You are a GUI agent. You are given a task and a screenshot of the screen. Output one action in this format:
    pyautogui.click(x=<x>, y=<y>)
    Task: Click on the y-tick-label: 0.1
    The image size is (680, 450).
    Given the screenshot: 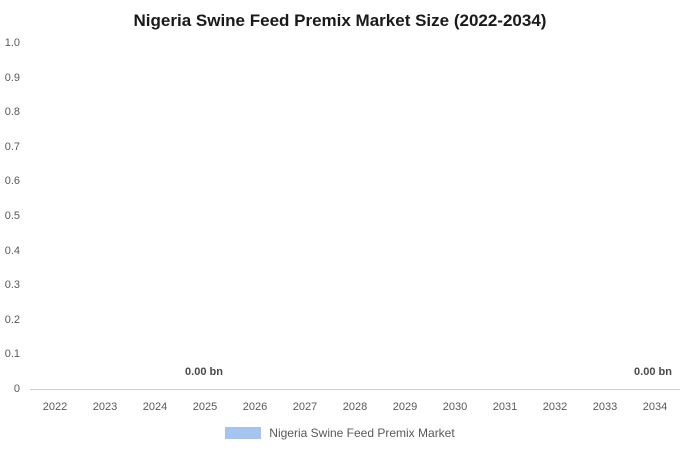 What is the action you would take?
    pyautogui.click(x=12, y=354)
    